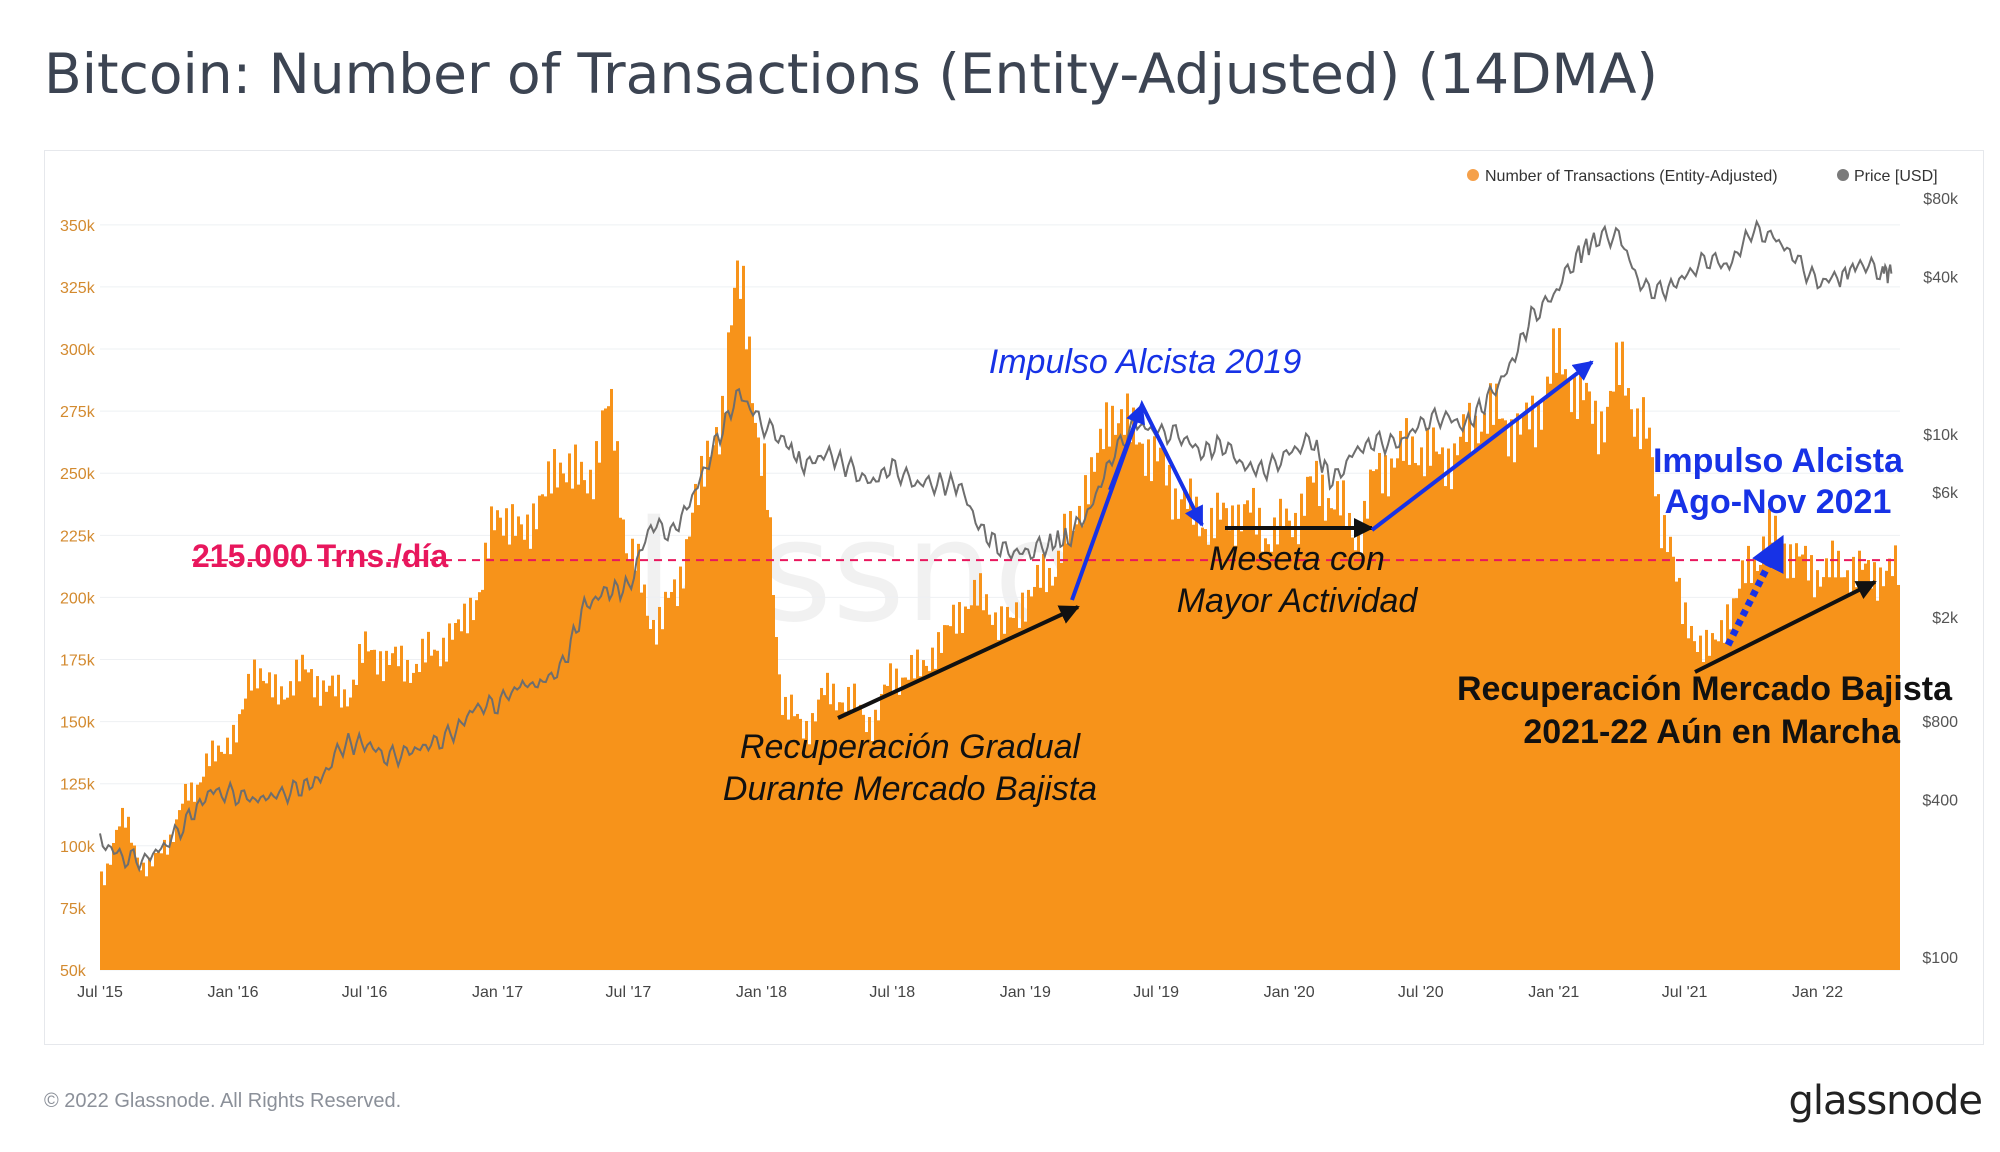 The width and height of the screenshot is (2000, 1152). What do you see at coordinates (629, 992) in the screenshot?
I see `x-tick-label: Jul '17` at bounding box center [629, 992].